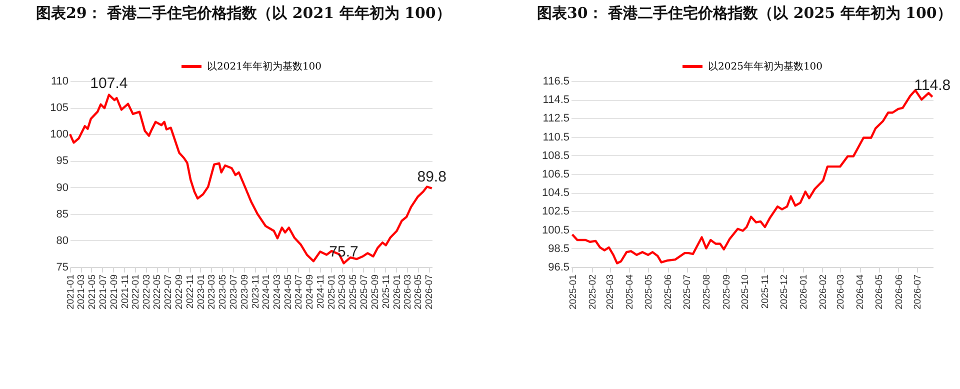  I want to click on annotation: 107.4, so click(109, 83).